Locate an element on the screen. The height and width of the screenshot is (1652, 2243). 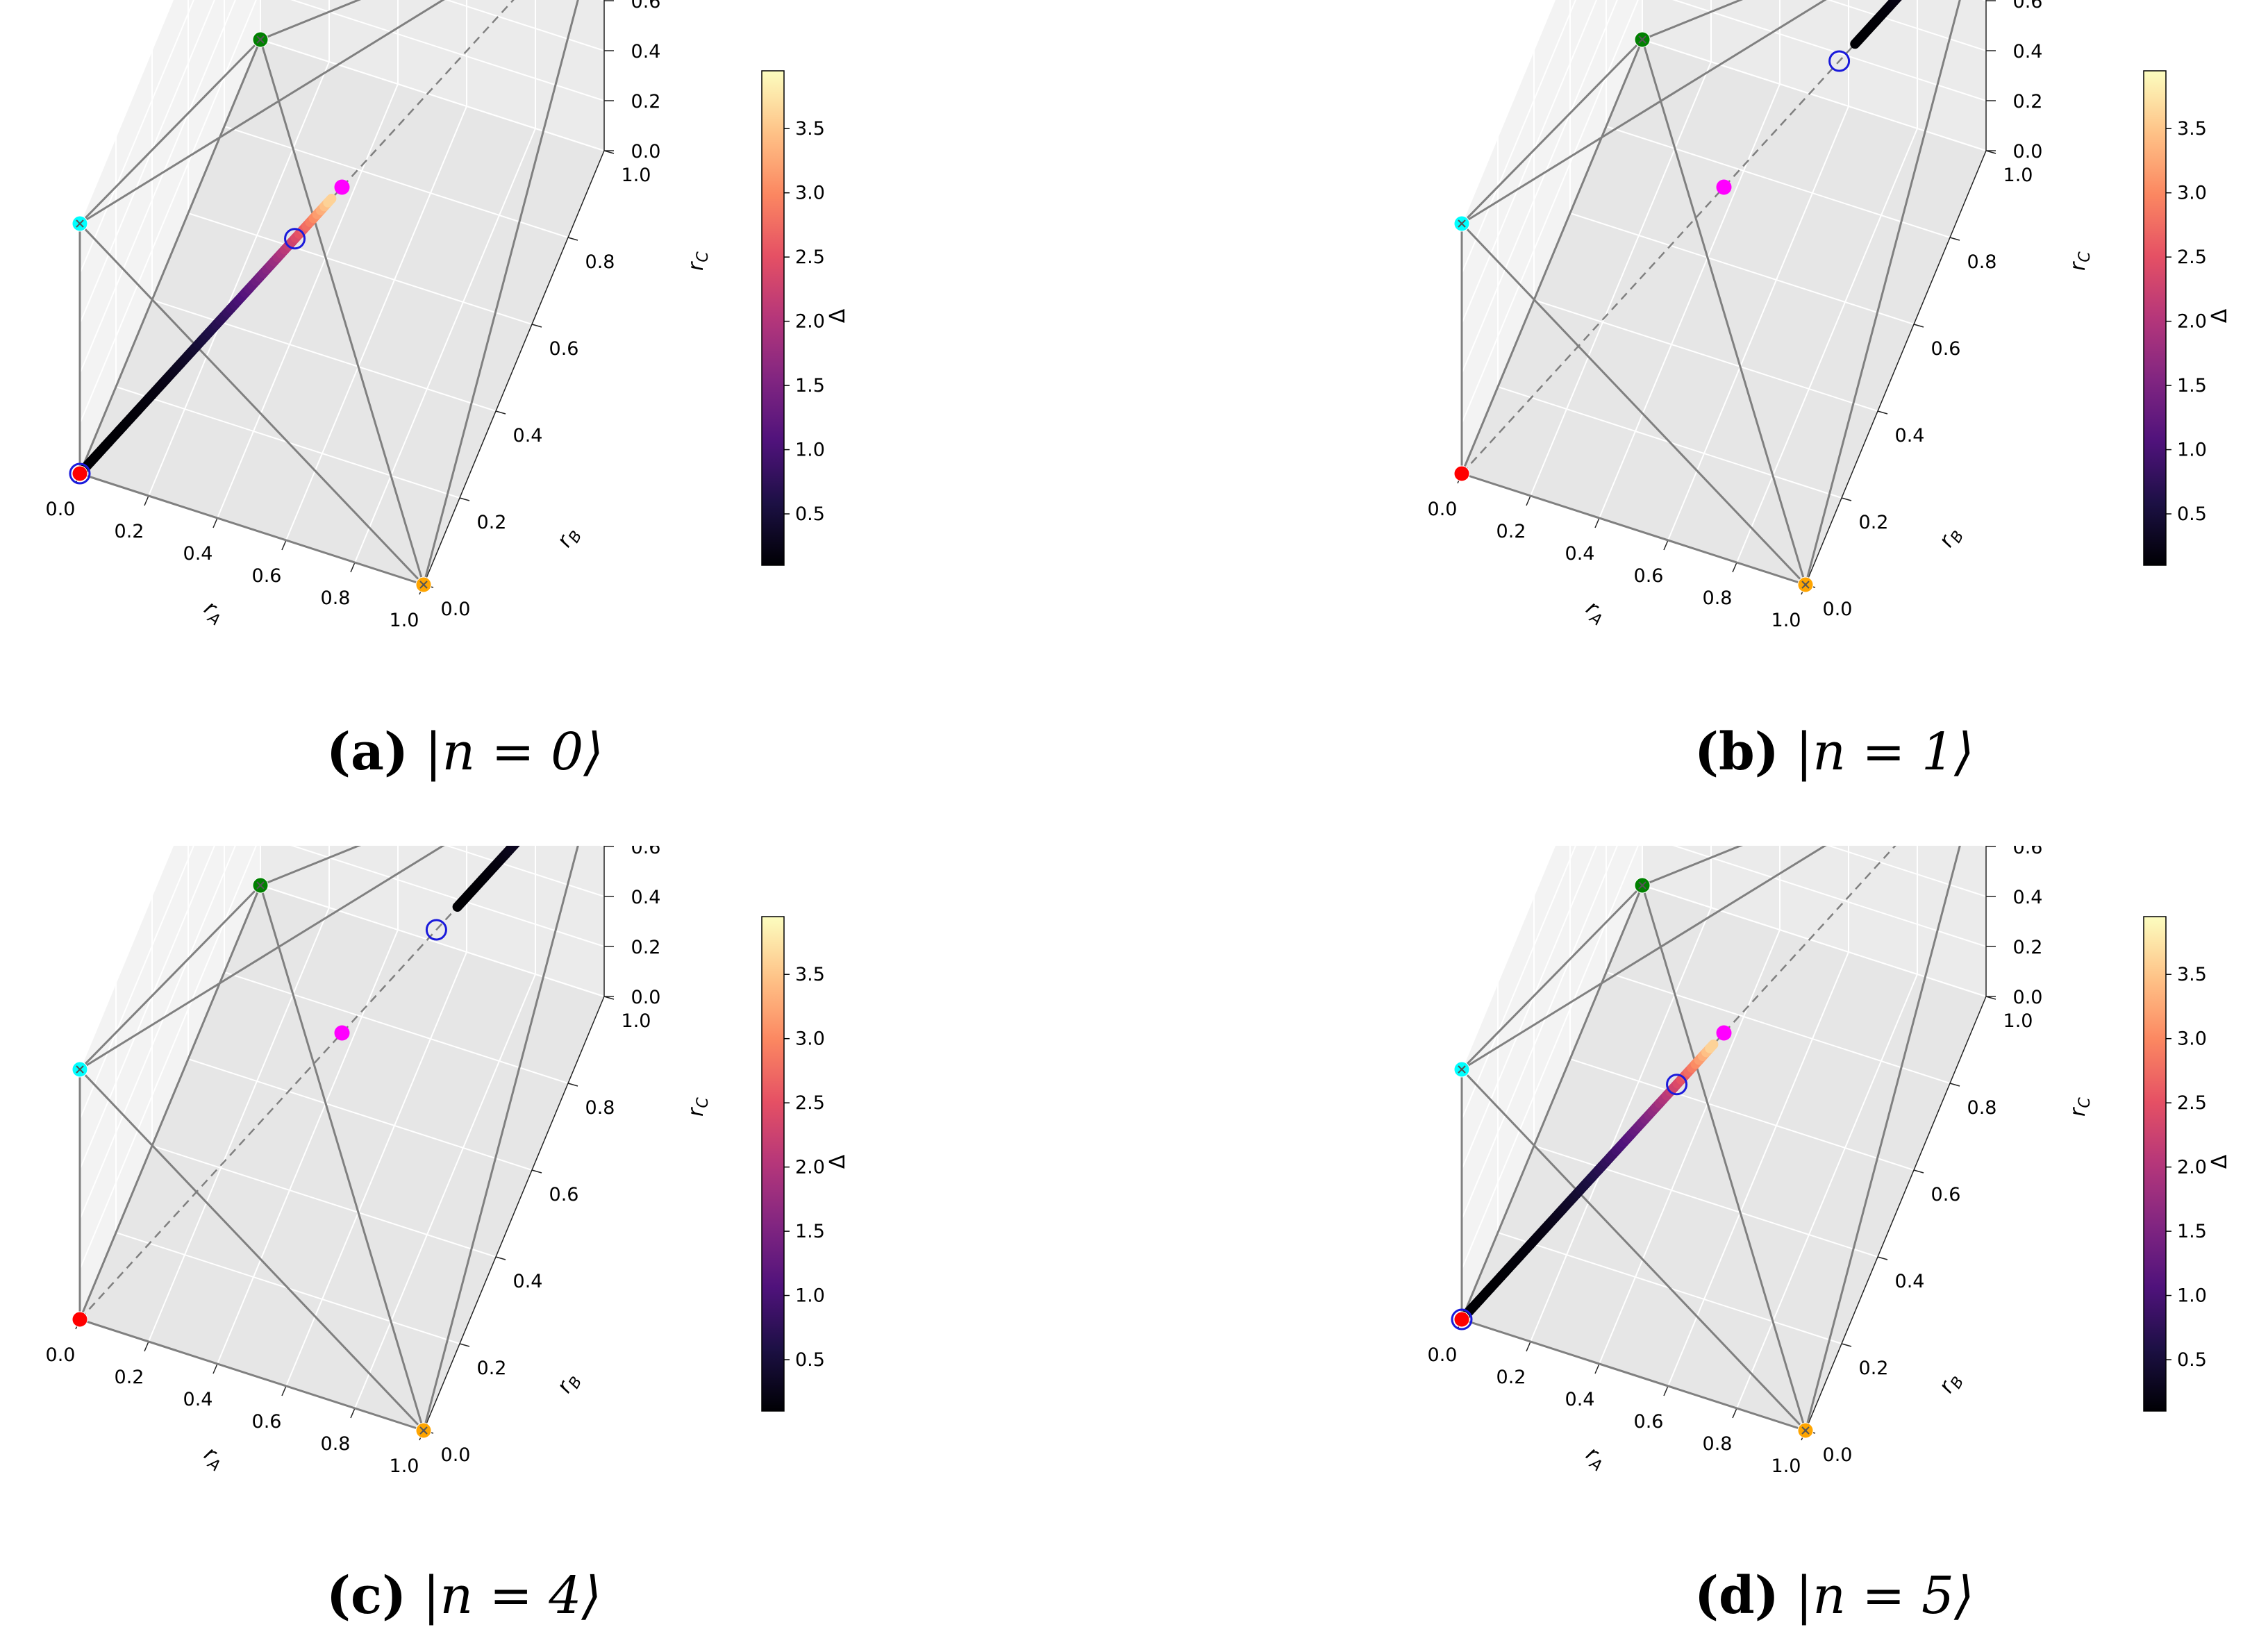
colorbar-tick-label: 0.5 is located at coordinates (2192, 514).